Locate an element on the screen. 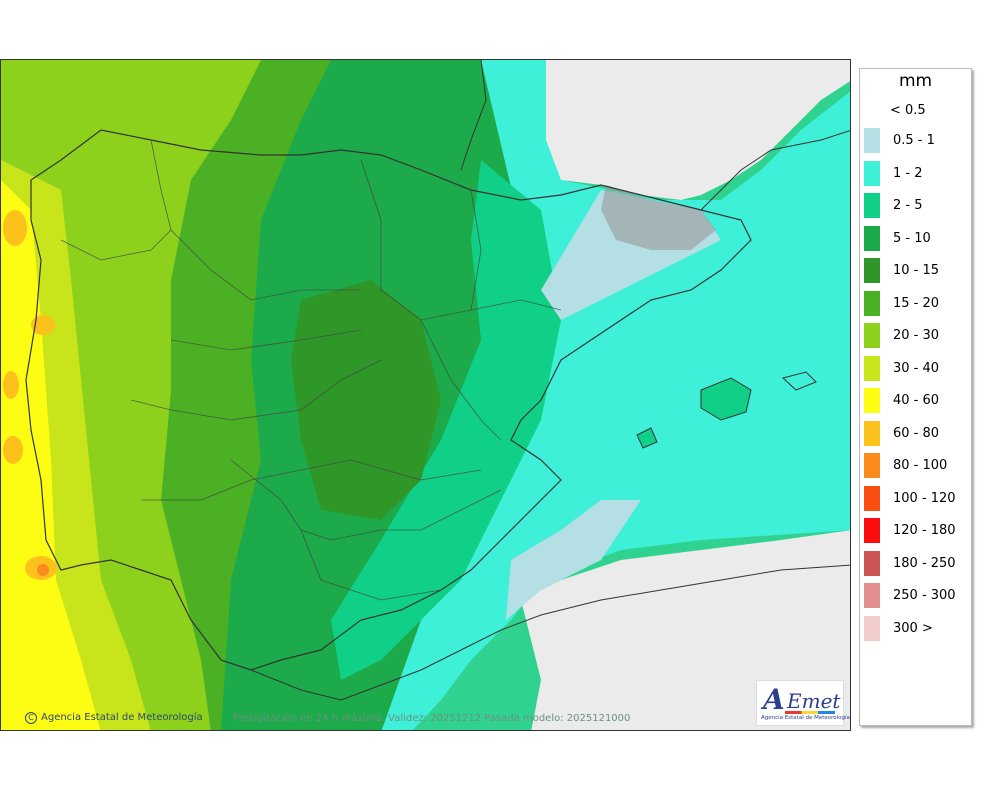 The height and width of the screenshot is (790, 1000). legend-label: 10 - 15 is located at coordinates (916, 270).